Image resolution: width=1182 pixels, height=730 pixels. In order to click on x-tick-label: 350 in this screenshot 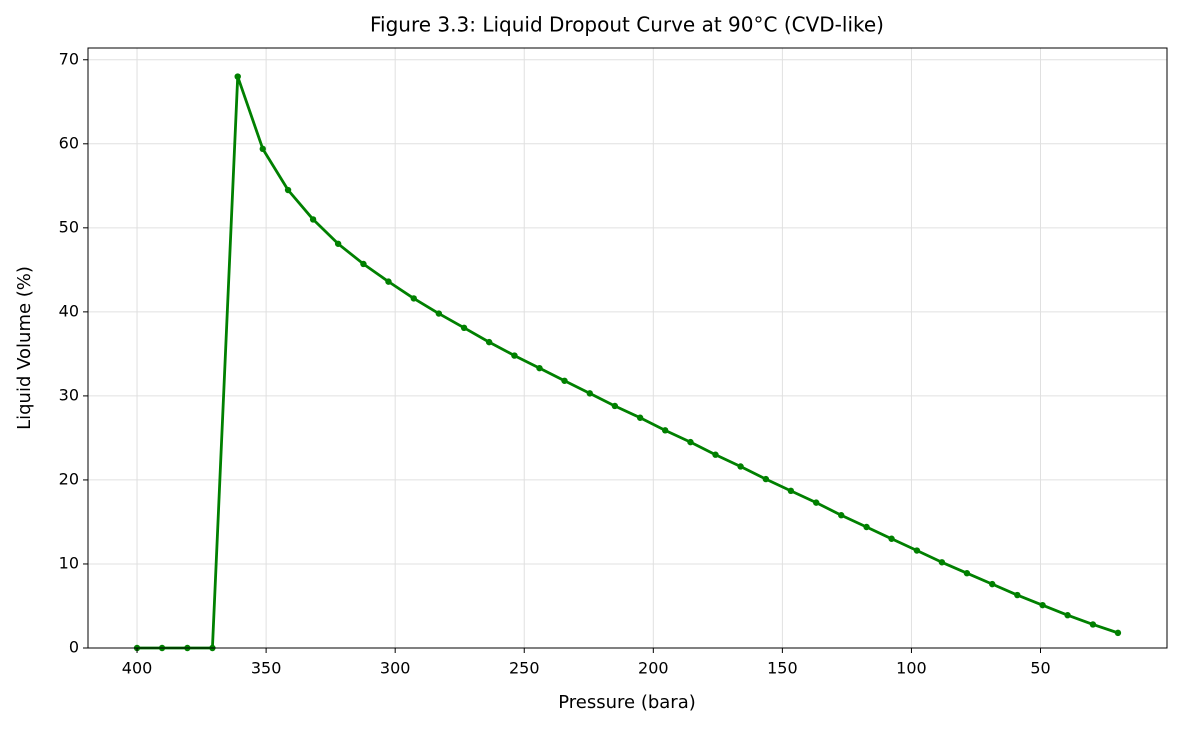, I will do `click(266, 668)`.